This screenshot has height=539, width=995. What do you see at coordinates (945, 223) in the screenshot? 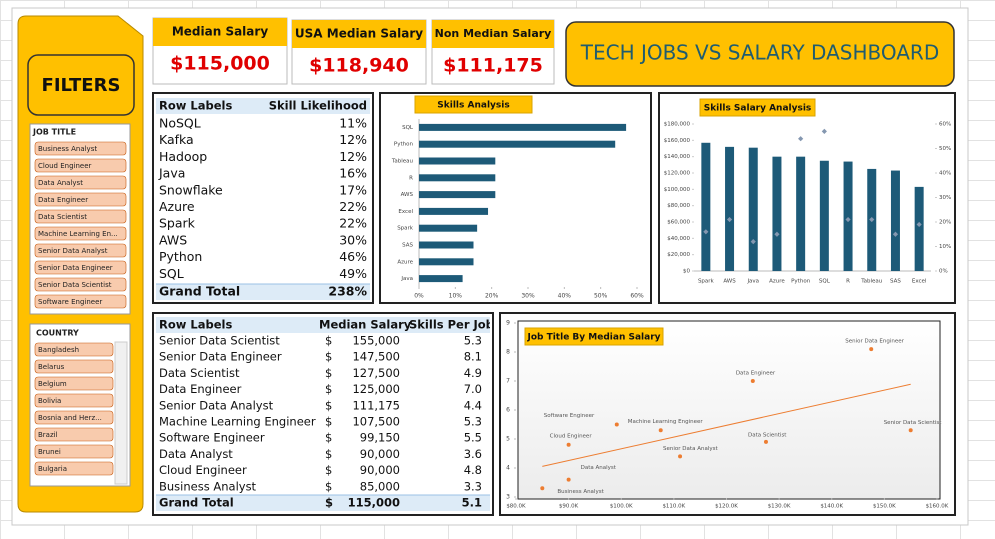
I see `y2-tick-label: 20%` at bounding box center [945, 223].